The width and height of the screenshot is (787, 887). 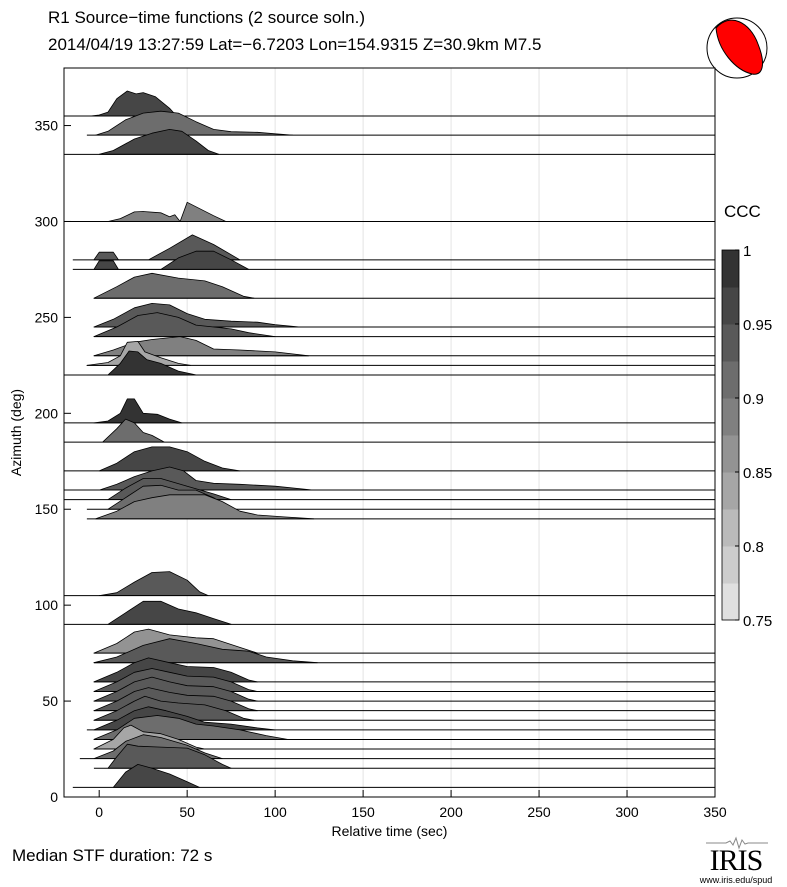 I want to click on y-tick-label: 100, so click(x=47, y=605).